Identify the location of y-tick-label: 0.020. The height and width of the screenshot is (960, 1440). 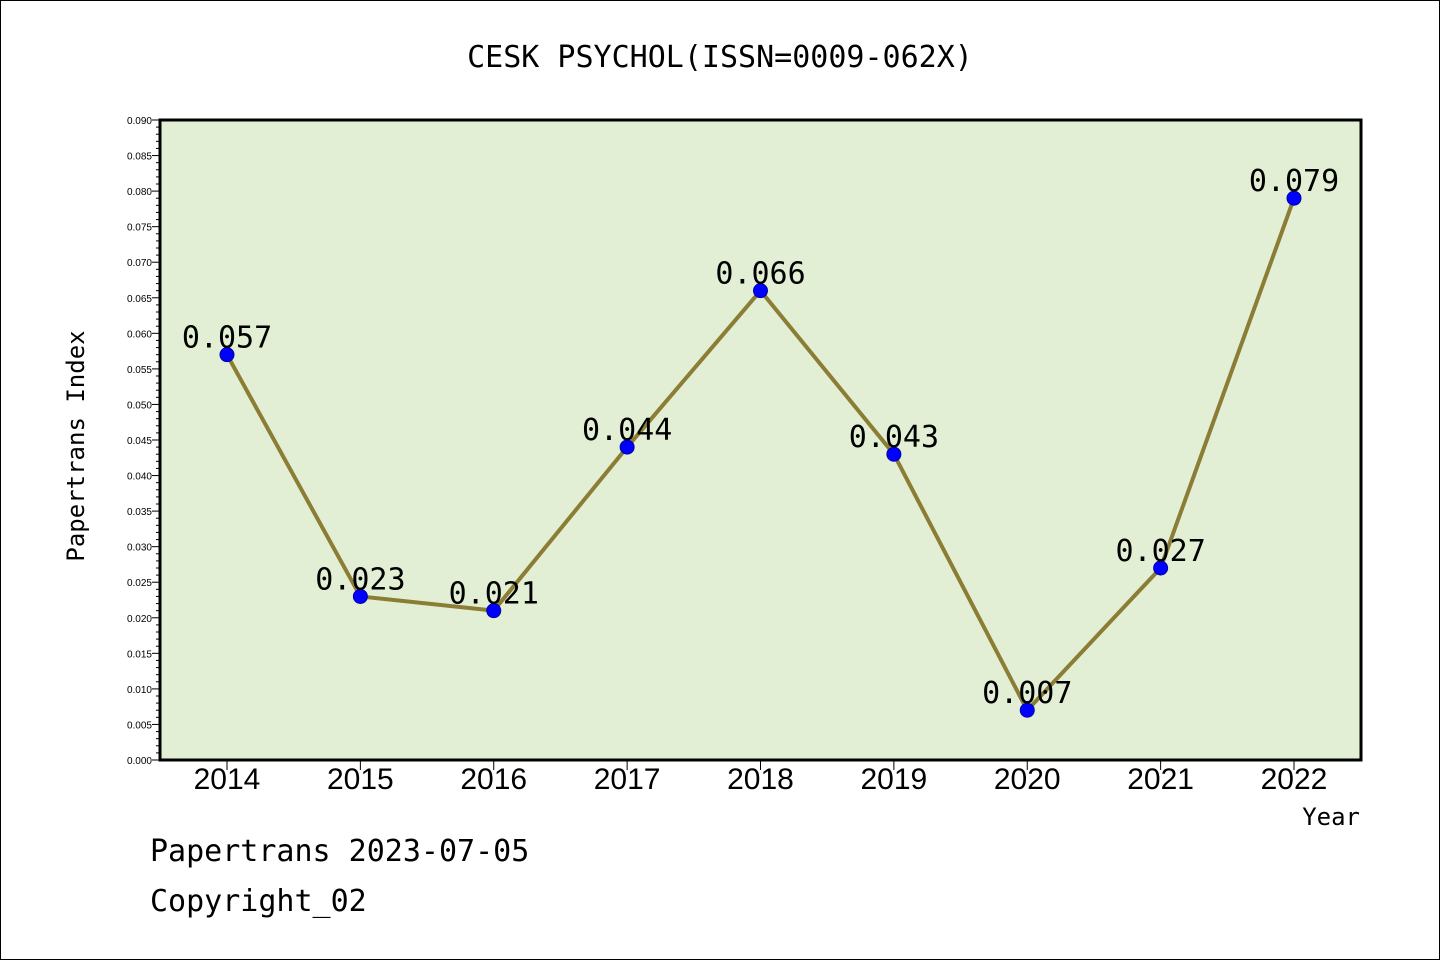
(139, 619).